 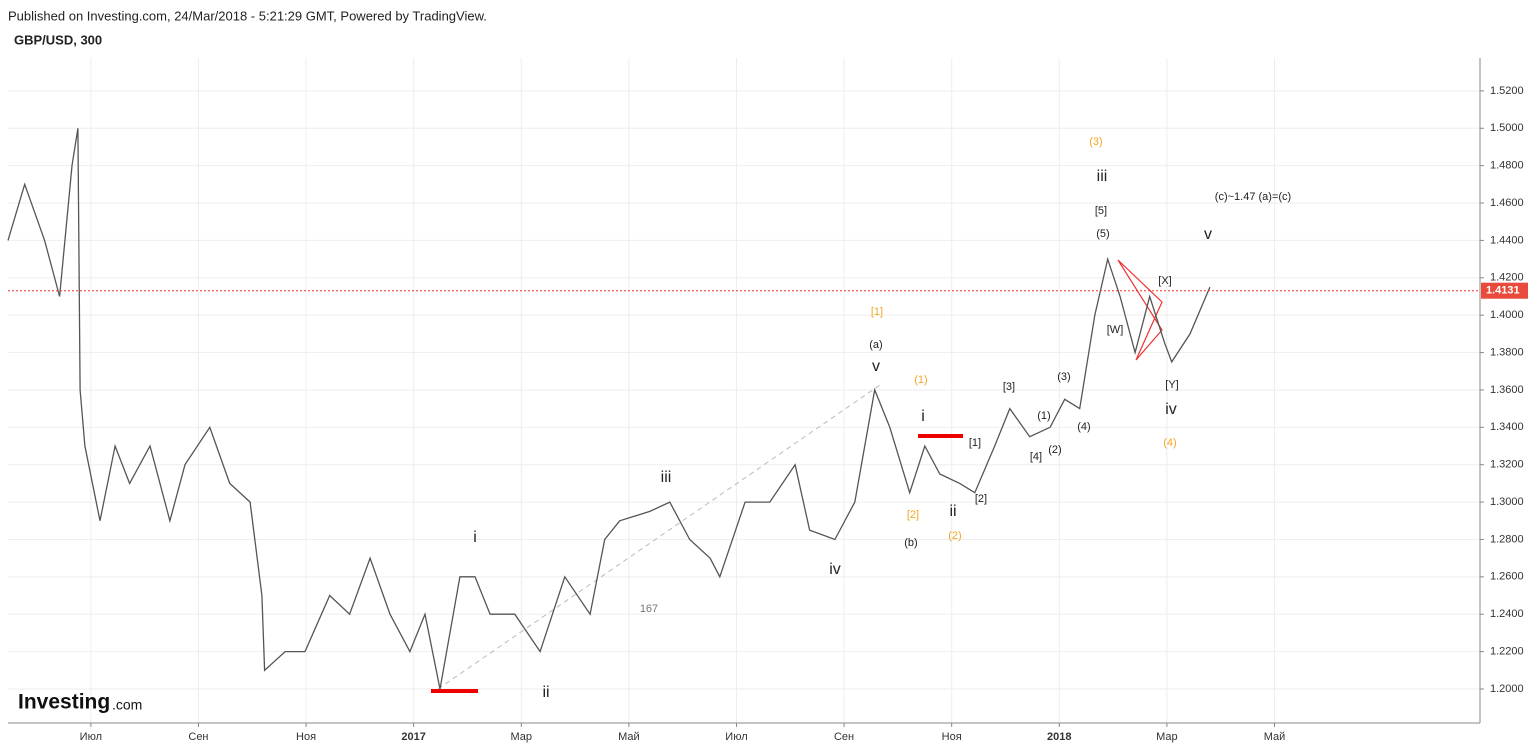 I want to click on wave-label: [4], so click(x=1036, y=457).